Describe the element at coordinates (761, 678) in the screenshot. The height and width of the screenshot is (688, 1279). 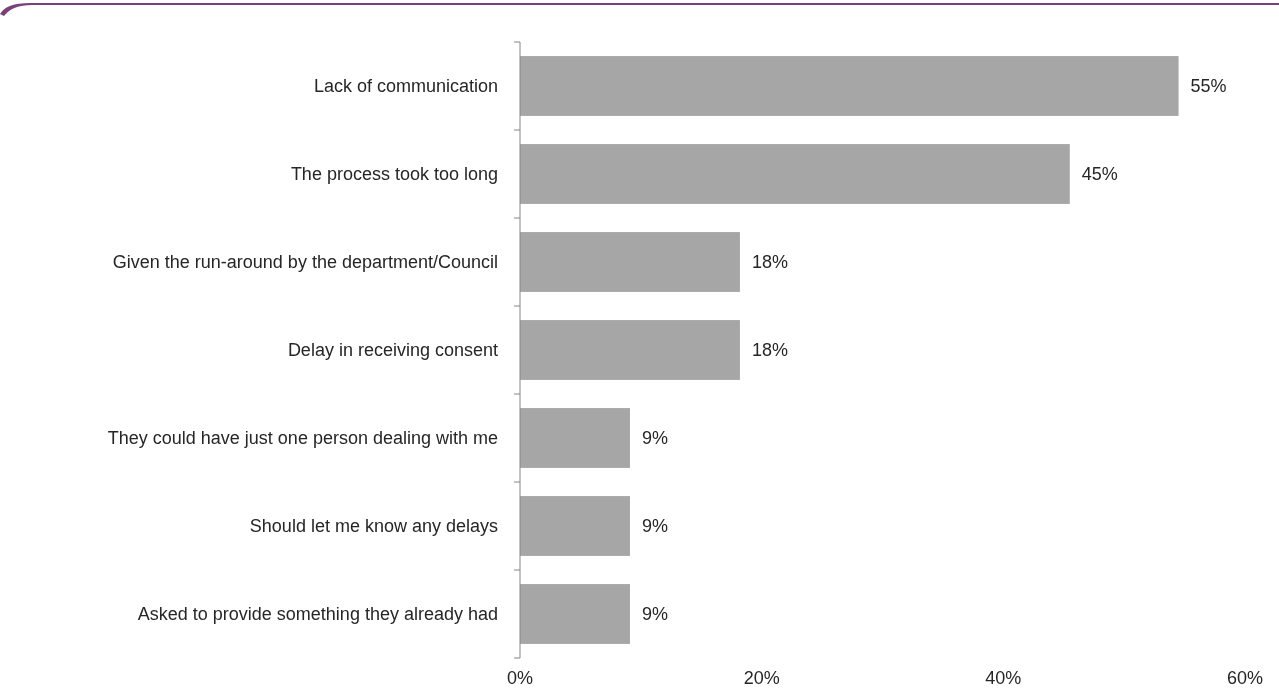
I see `x-tick-label: 20%` at that location.